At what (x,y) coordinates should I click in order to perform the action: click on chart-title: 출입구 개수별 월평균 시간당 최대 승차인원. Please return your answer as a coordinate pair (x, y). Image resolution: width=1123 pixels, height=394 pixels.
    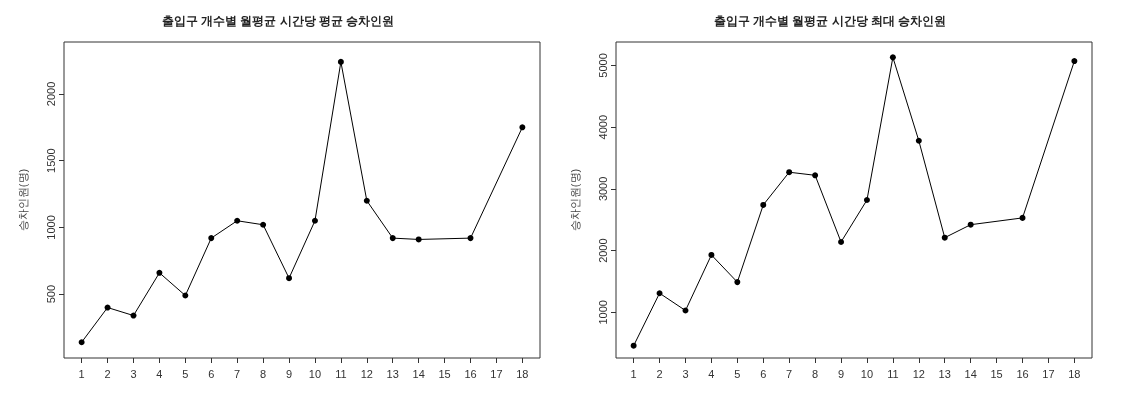
    Looking at the image, I should click on (830, 21).